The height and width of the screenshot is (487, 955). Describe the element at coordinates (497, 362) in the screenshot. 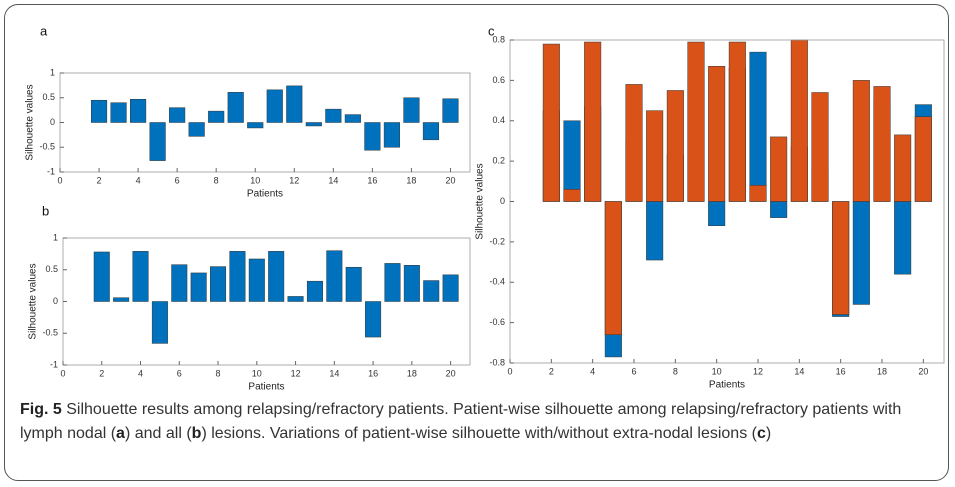

I see `y-tick-label: -0.8` at that location.